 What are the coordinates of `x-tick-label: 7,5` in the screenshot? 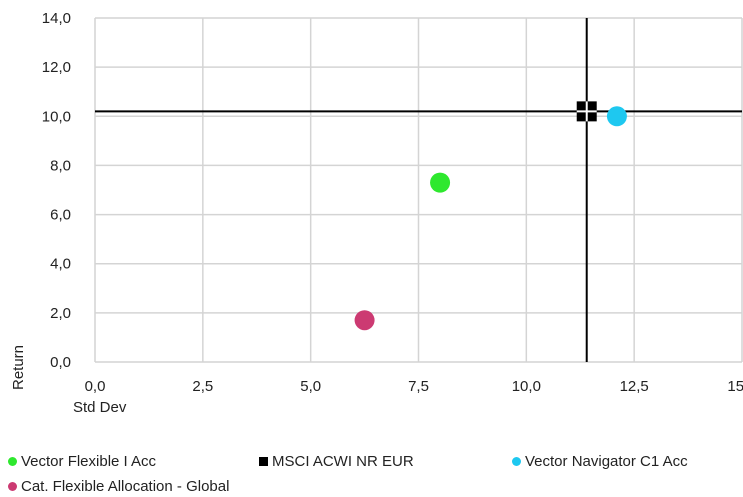 It's located at (418, 386).